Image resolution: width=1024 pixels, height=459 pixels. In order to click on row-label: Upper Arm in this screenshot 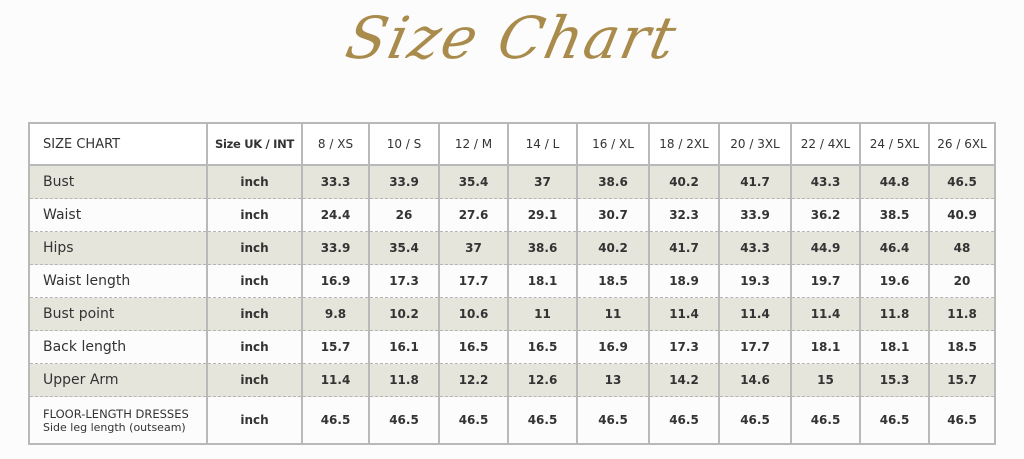, I will do `click(118, 380)`.